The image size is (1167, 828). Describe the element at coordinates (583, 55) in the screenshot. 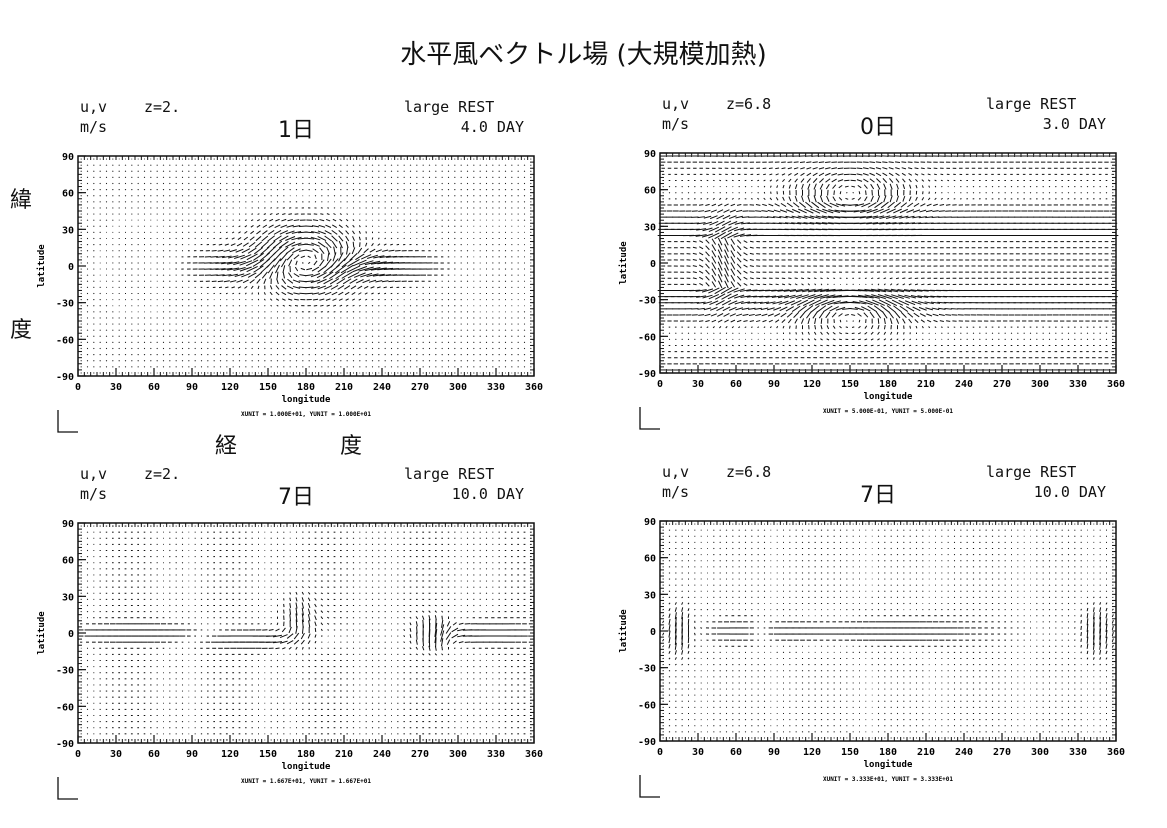

I see `page-title: 水平風ベクトル場 (大規模加熱)` at that location.